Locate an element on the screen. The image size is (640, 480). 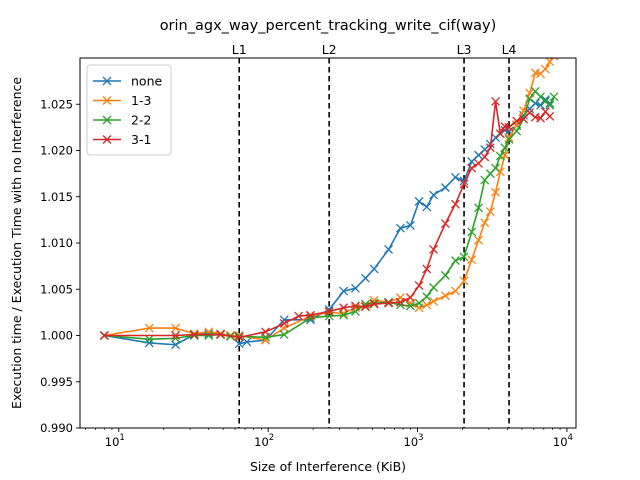
legend-item-3-1: 3-1 is located at coordinates (122, 139).